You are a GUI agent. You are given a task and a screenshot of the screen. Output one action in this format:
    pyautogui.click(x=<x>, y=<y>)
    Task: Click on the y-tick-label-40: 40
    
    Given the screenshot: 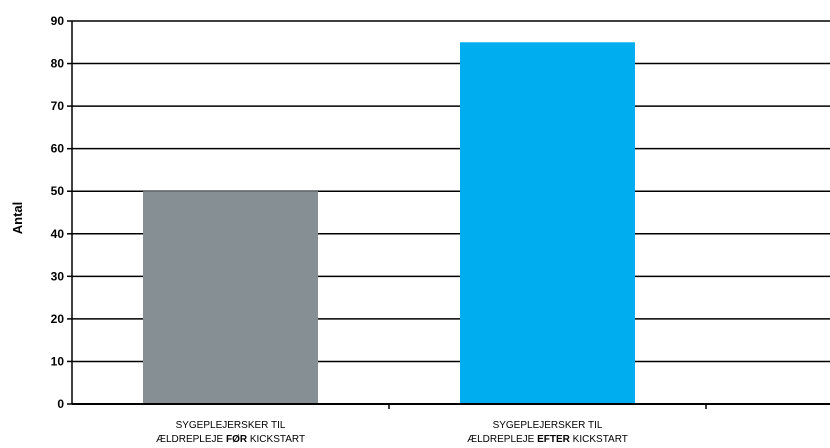 What is the action you would take?
    pyautogui.click(x=58, y=234)
    